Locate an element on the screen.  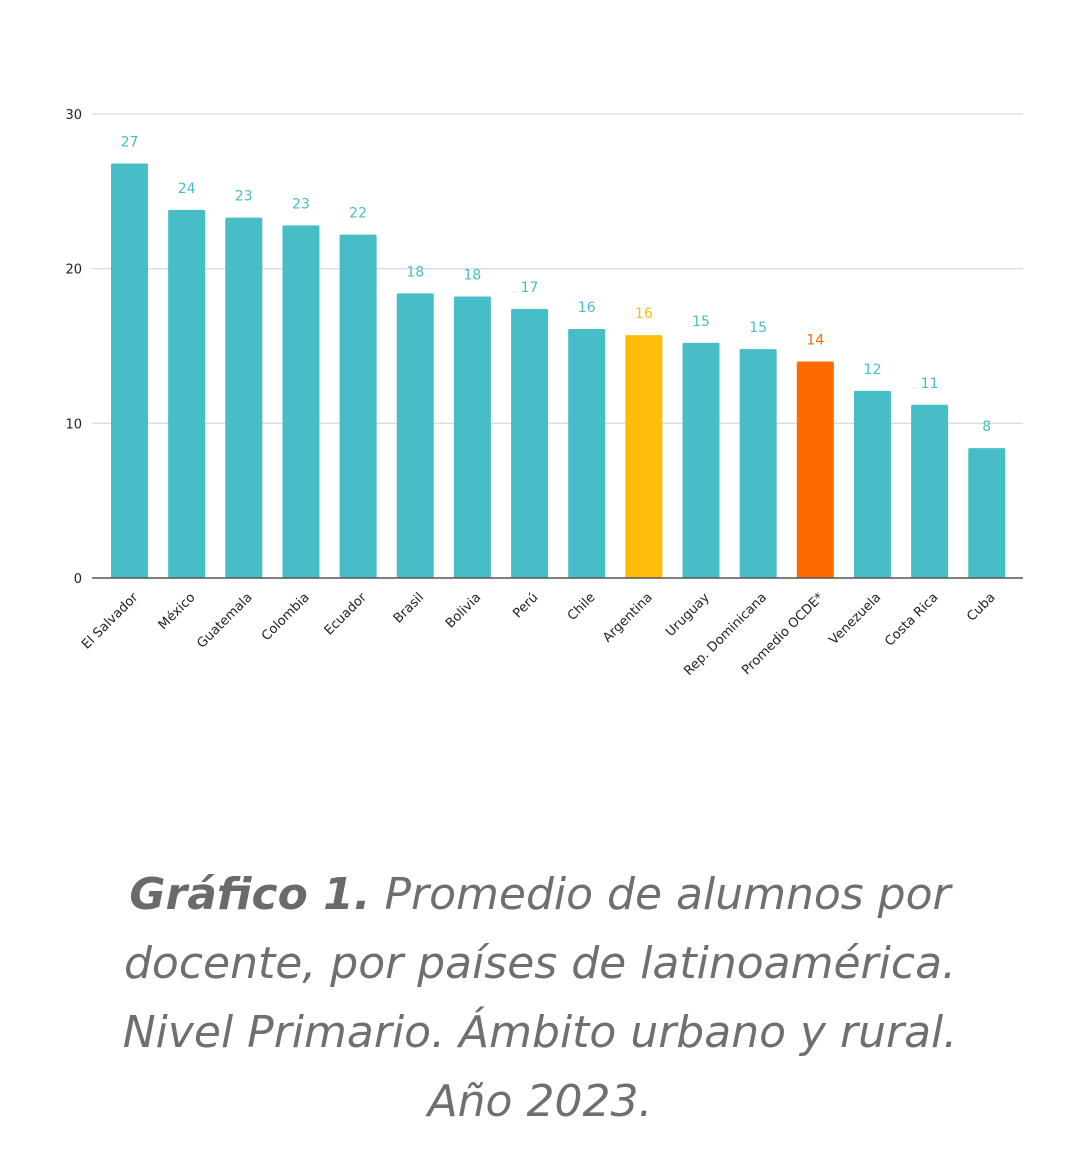
x-tick-label: Costa Rica is located at coordinates (911, 619).